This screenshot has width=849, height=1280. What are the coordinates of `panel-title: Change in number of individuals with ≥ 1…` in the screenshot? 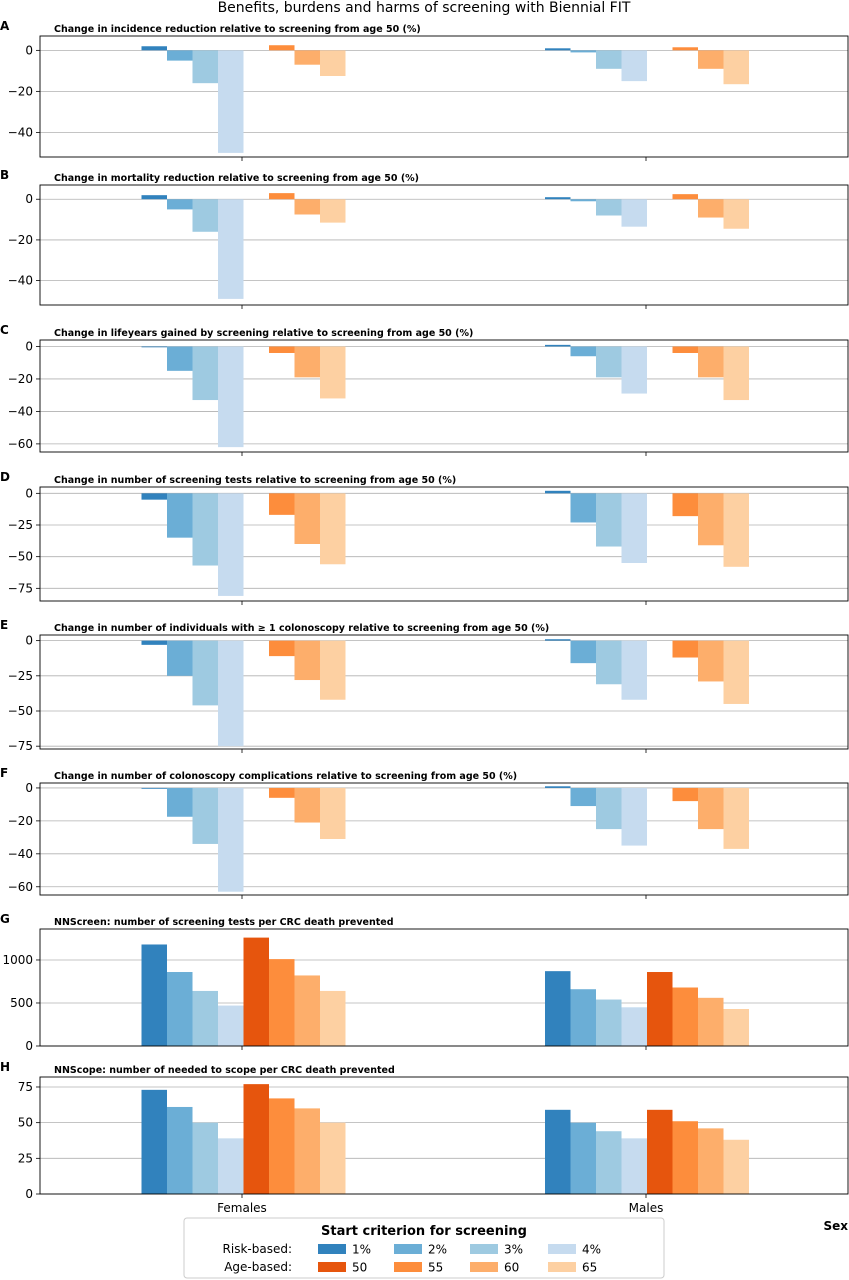 It's located at (301, 628).